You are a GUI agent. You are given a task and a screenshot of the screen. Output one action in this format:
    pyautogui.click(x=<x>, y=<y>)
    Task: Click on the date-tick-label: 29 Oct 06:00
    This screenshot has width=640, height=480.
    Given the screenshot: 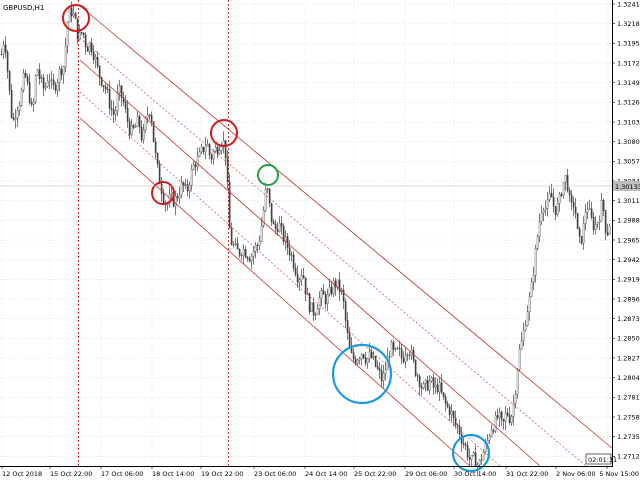 What is the action you would take?
    pyautogui.click(x=426, y=474)
    